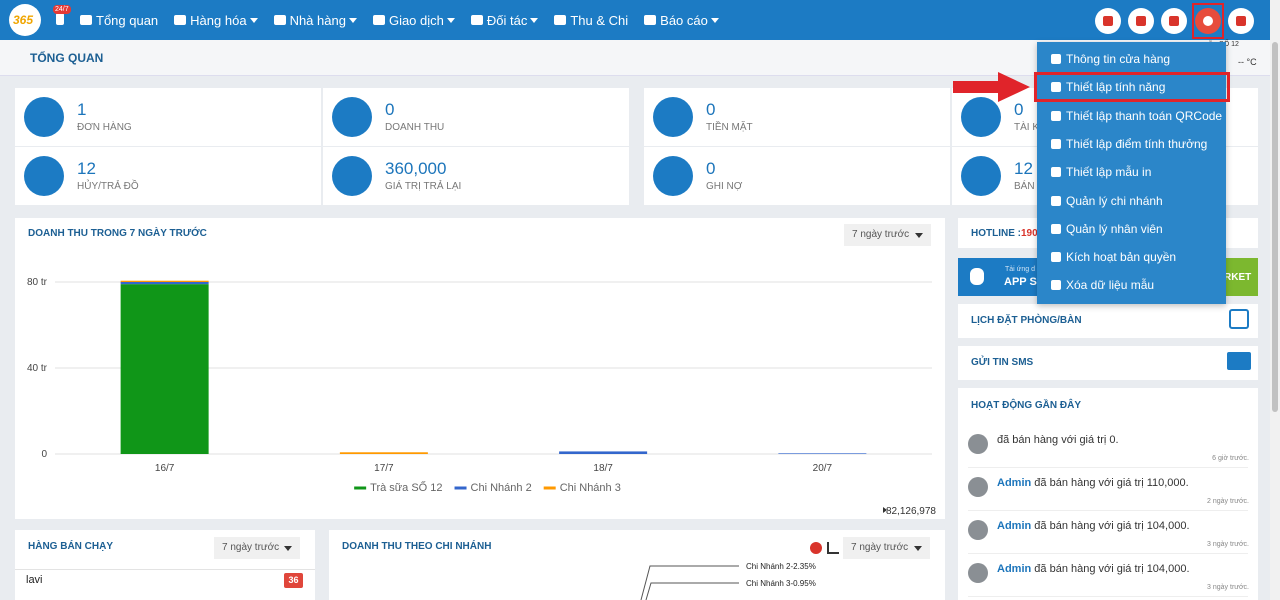  What do you see at coordinates (881, 234) in the screenshot?
I see `filter-label: 7 ngày trước` at bounding box center [881, 234].